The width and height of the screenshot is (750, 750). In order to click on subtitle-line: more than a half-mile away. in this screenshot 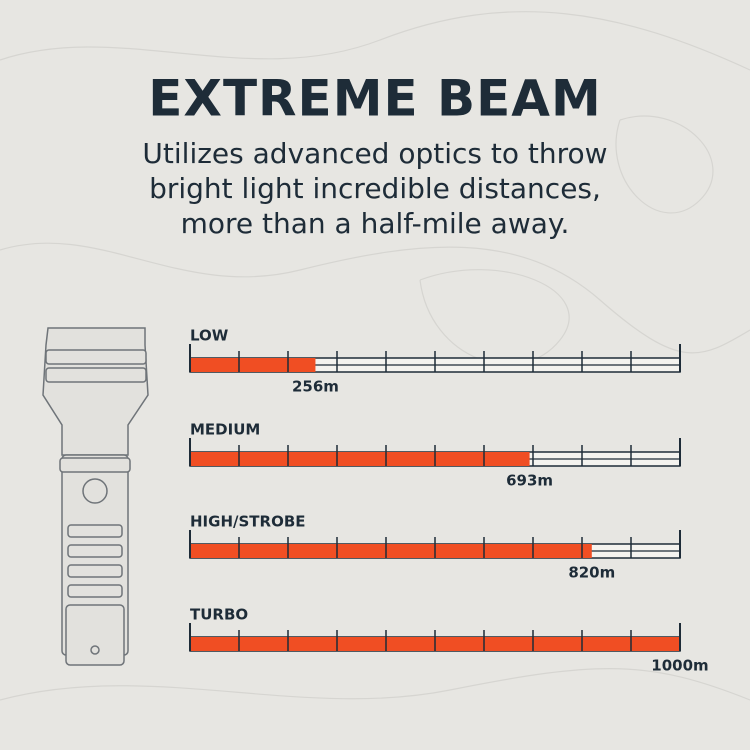, I will do `click(375, 223)`.